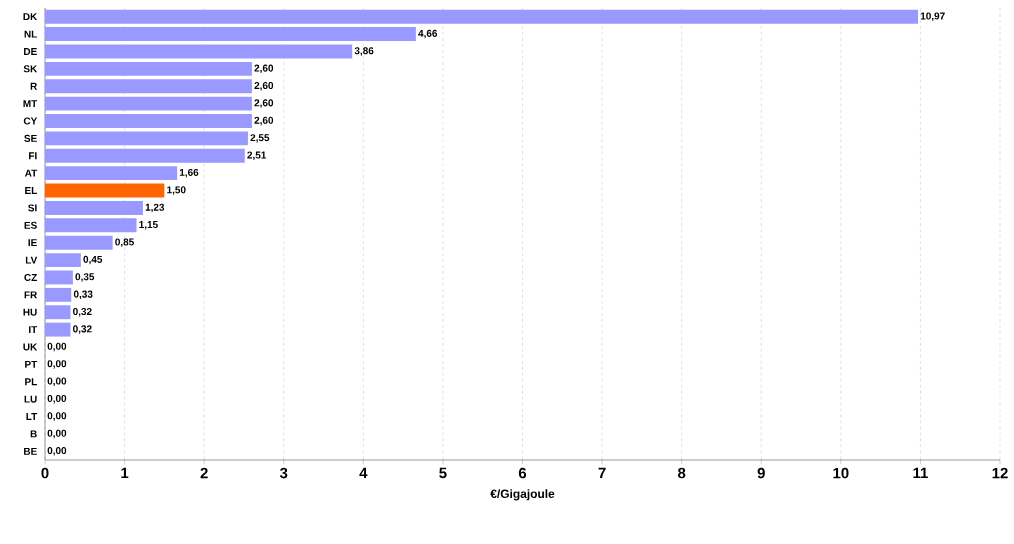  I want to click on y-tick-label: SK, so click(30, 69).